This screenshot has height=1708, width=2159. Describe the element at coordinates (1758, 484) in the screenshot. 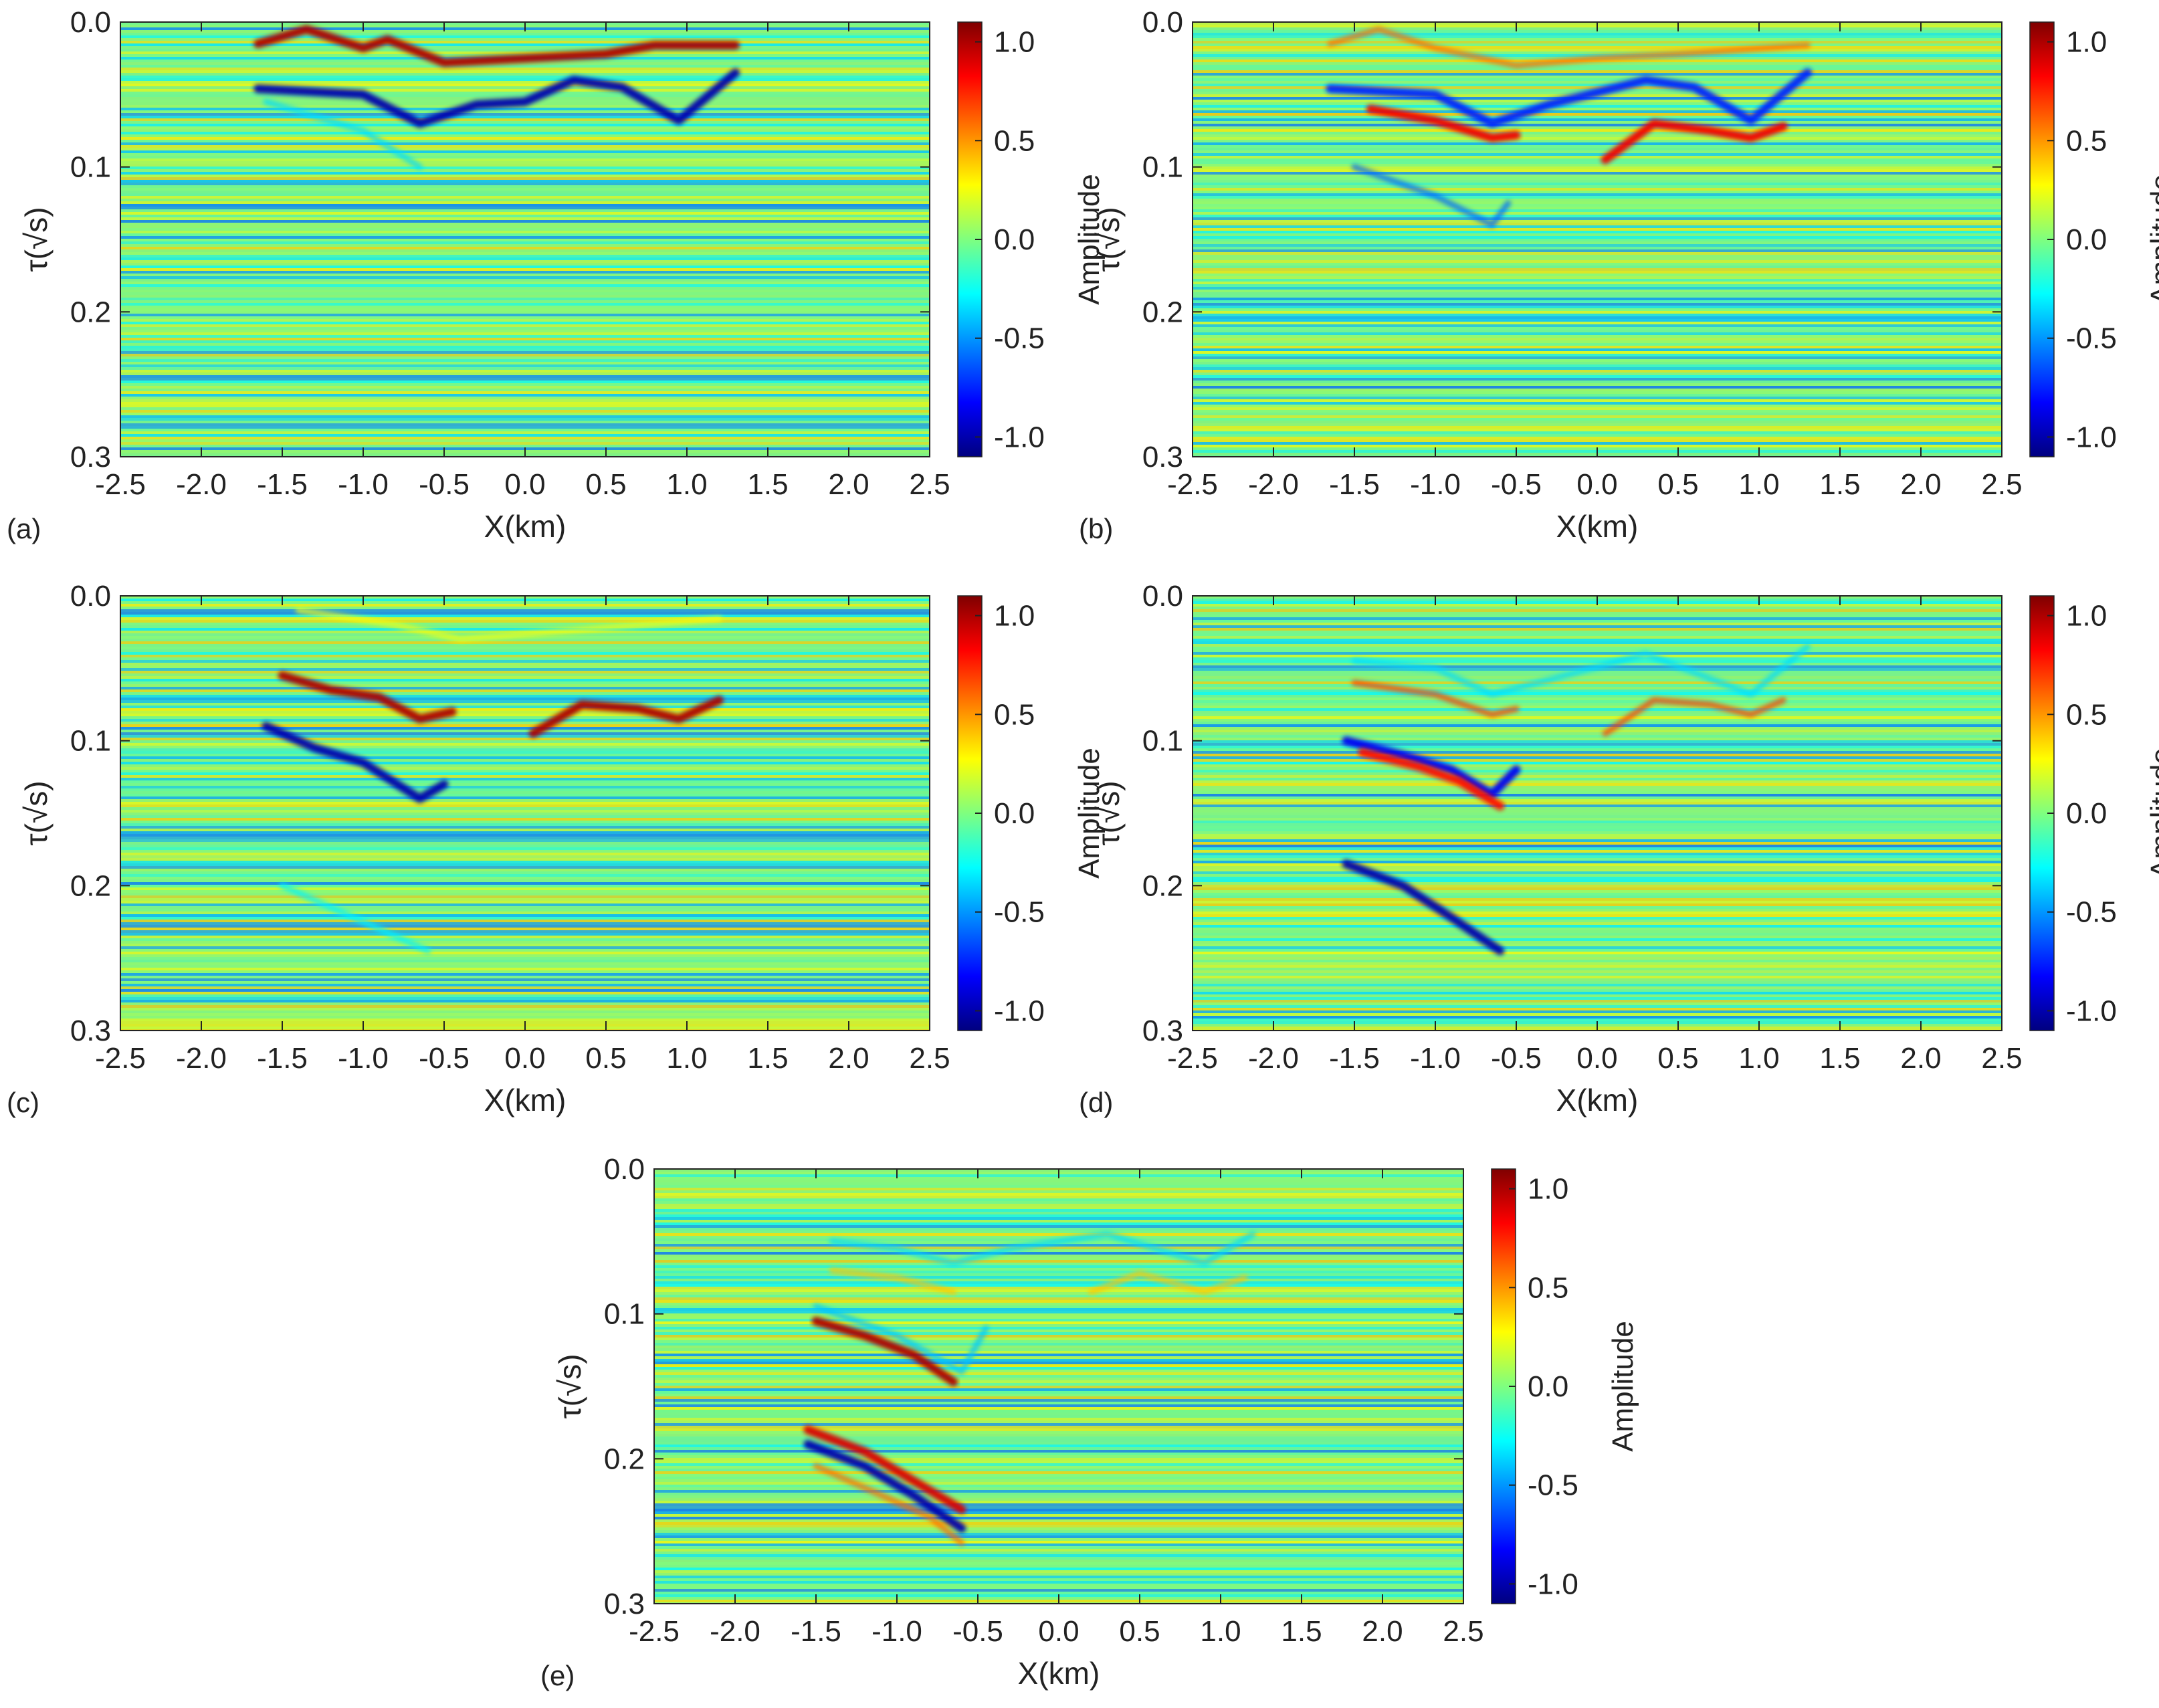

I see `x-tick-label: 1.0` at that location.